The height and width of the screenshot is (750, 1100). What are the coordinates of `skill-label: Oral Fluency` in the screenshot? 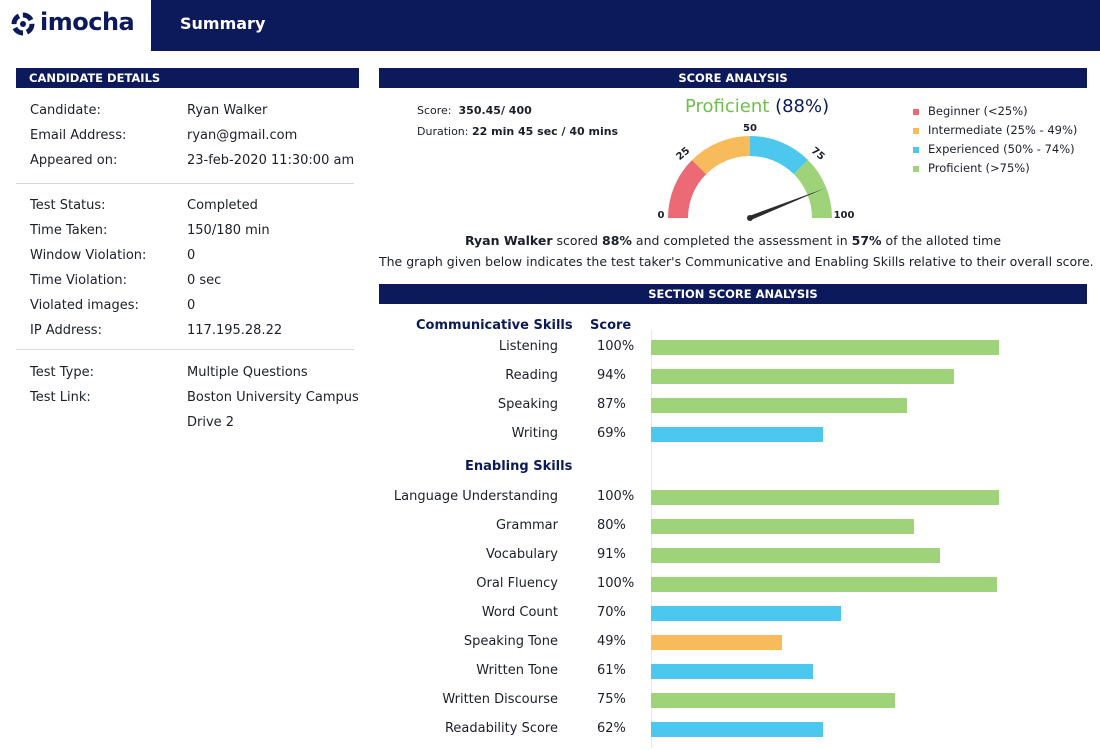 It's located at (517, 583).